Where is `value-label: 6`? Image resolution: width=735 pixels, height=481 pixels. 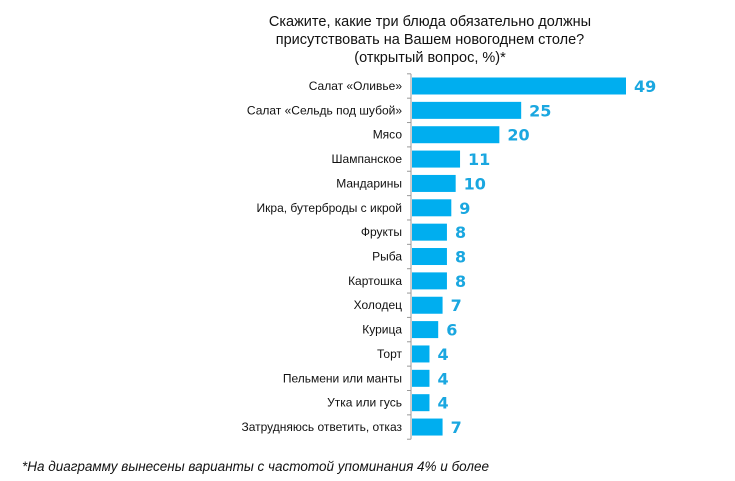
value-label: 6 is located at coordinates (451, 330).